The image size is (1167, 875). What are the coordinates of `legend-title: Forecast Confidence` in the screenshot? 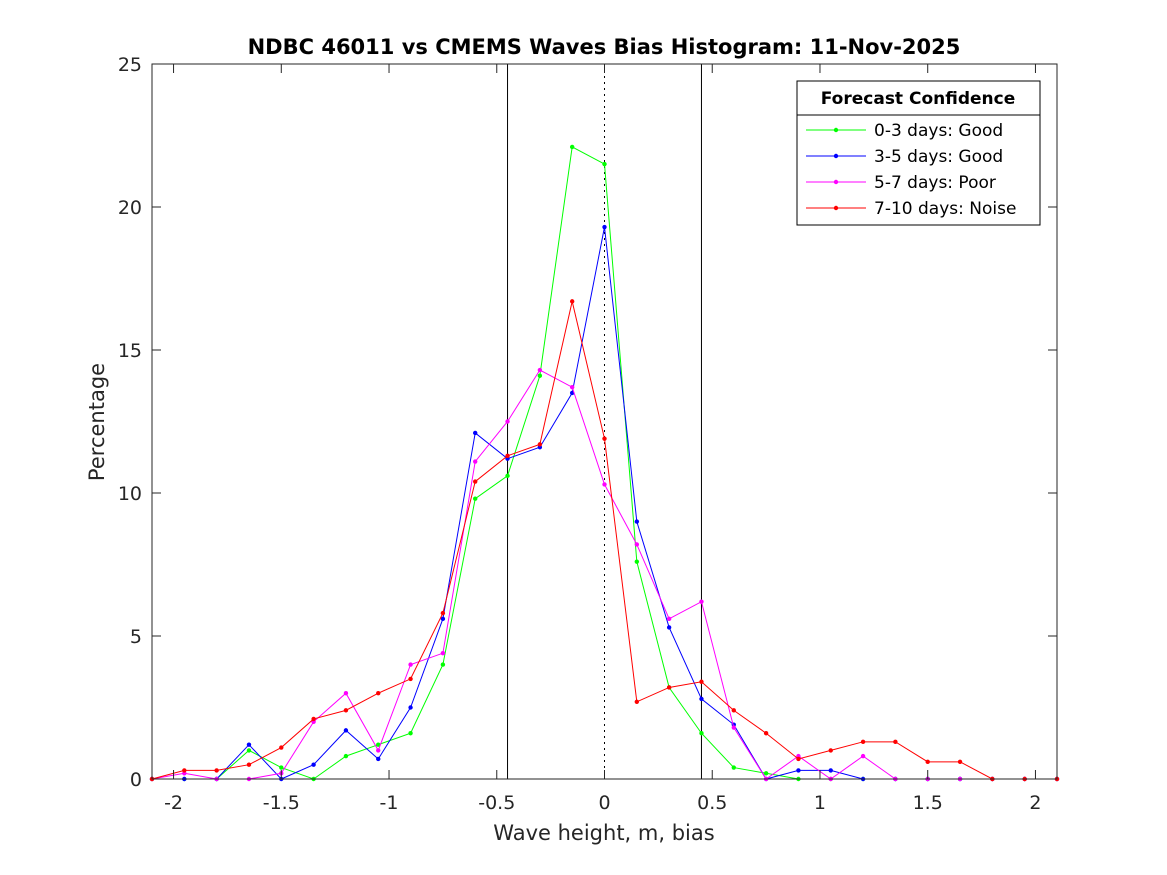 It's located at (918, 99).